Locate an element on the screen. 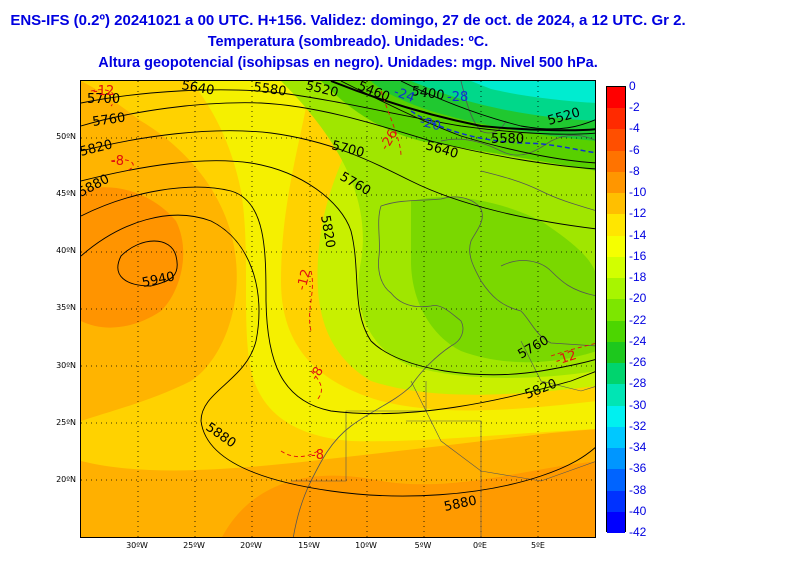  temperature-subtitle: Temperatura (sombreado). Unidades: ºC. is located at coordinates (348, 42).